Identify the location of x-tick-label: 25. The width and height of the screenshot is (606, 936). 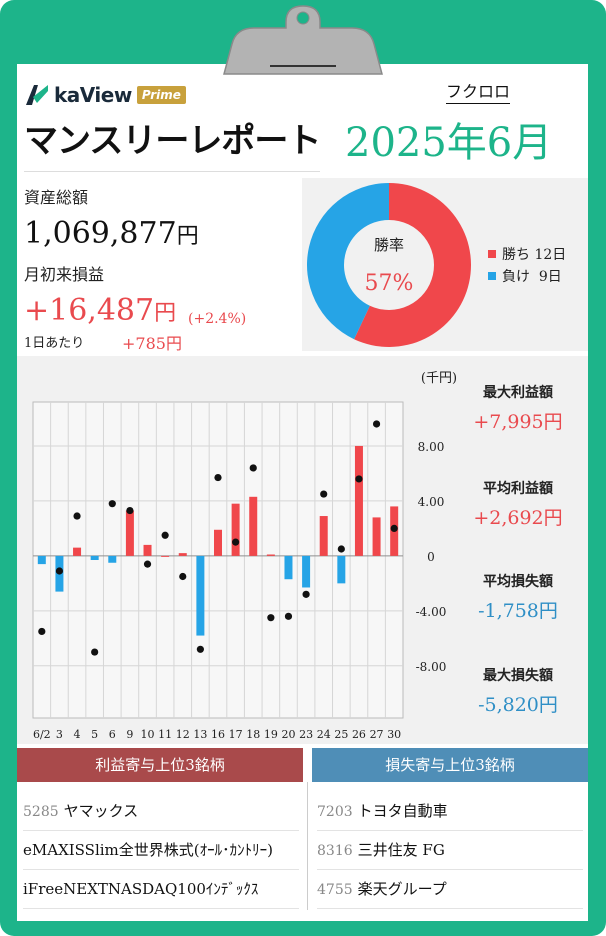
(341, 734).